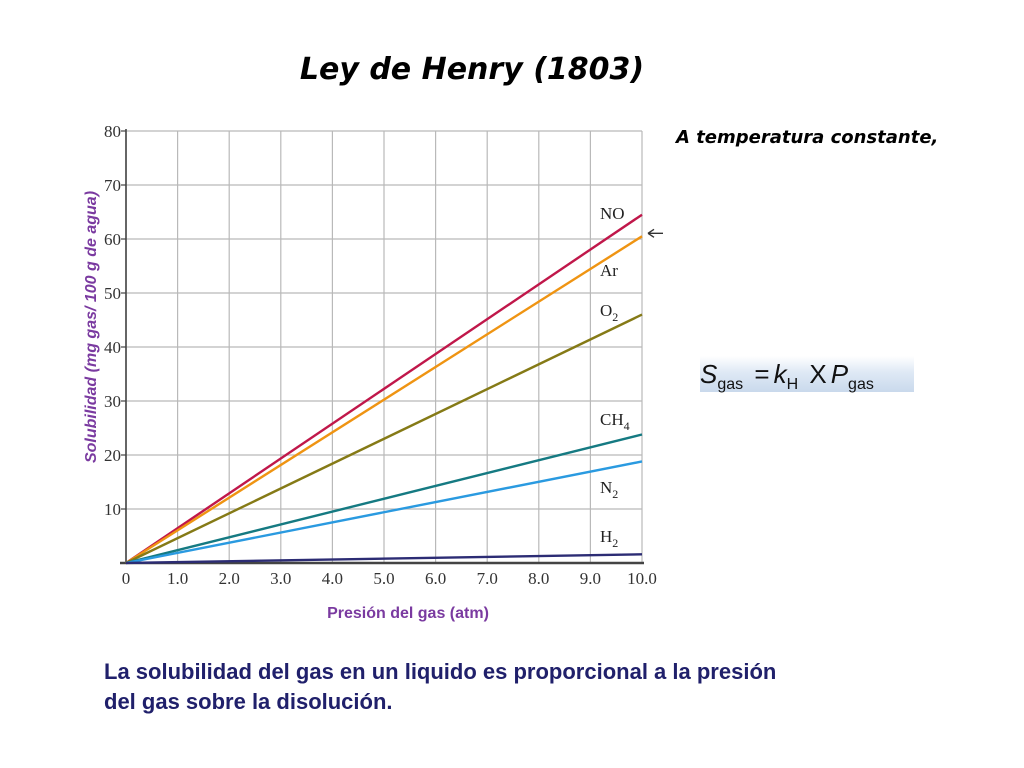 The image size is (1024, 768). What do you see at coordinates (615, 421) in the screenshot?
I see `series-label-ch4: CH4` at bounding box center [615, 421].